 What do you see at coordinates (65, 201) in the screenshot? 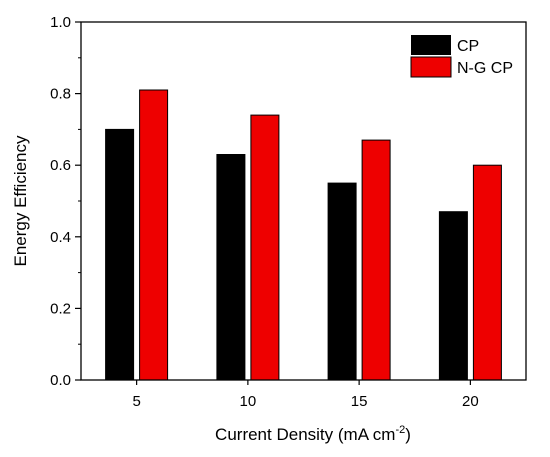
I see `y-axis-ticks: 0.0 0.2 0.4 0.6 0.8 1.0` at bounding box center [65, 201].